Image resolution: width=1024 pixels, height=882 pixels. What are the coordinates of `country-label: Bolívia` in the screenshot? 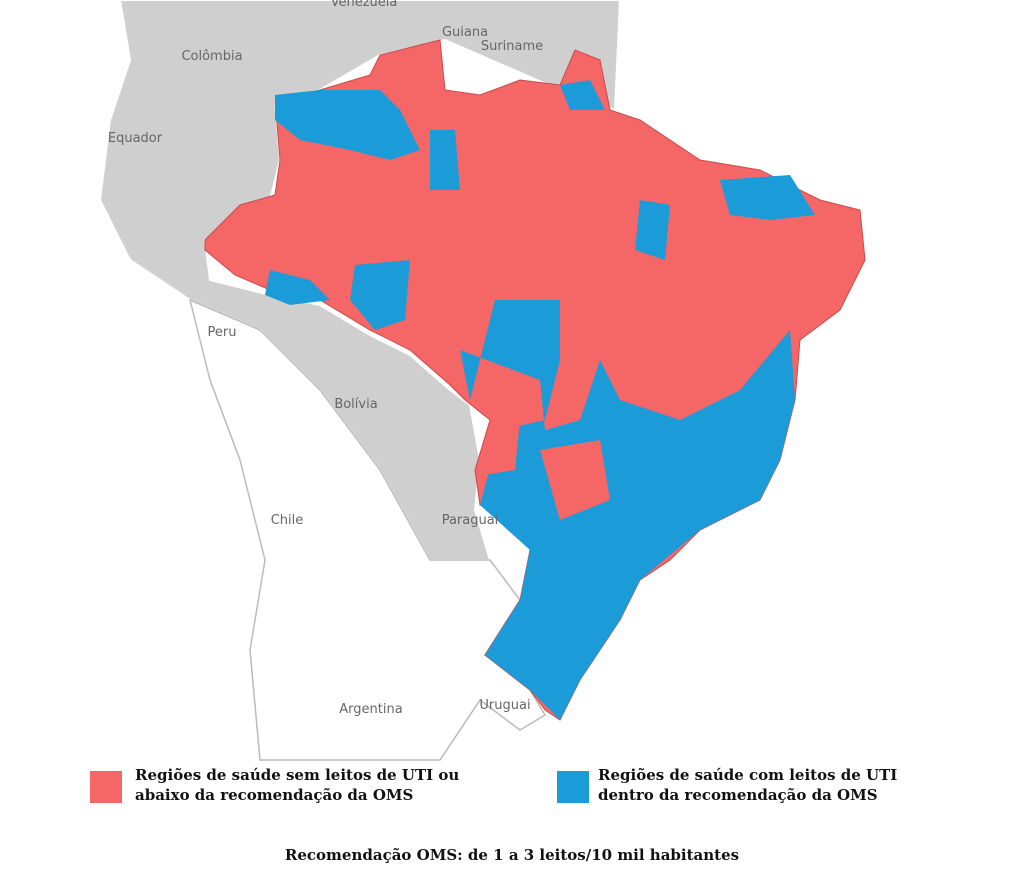 It's located at (355, 404).